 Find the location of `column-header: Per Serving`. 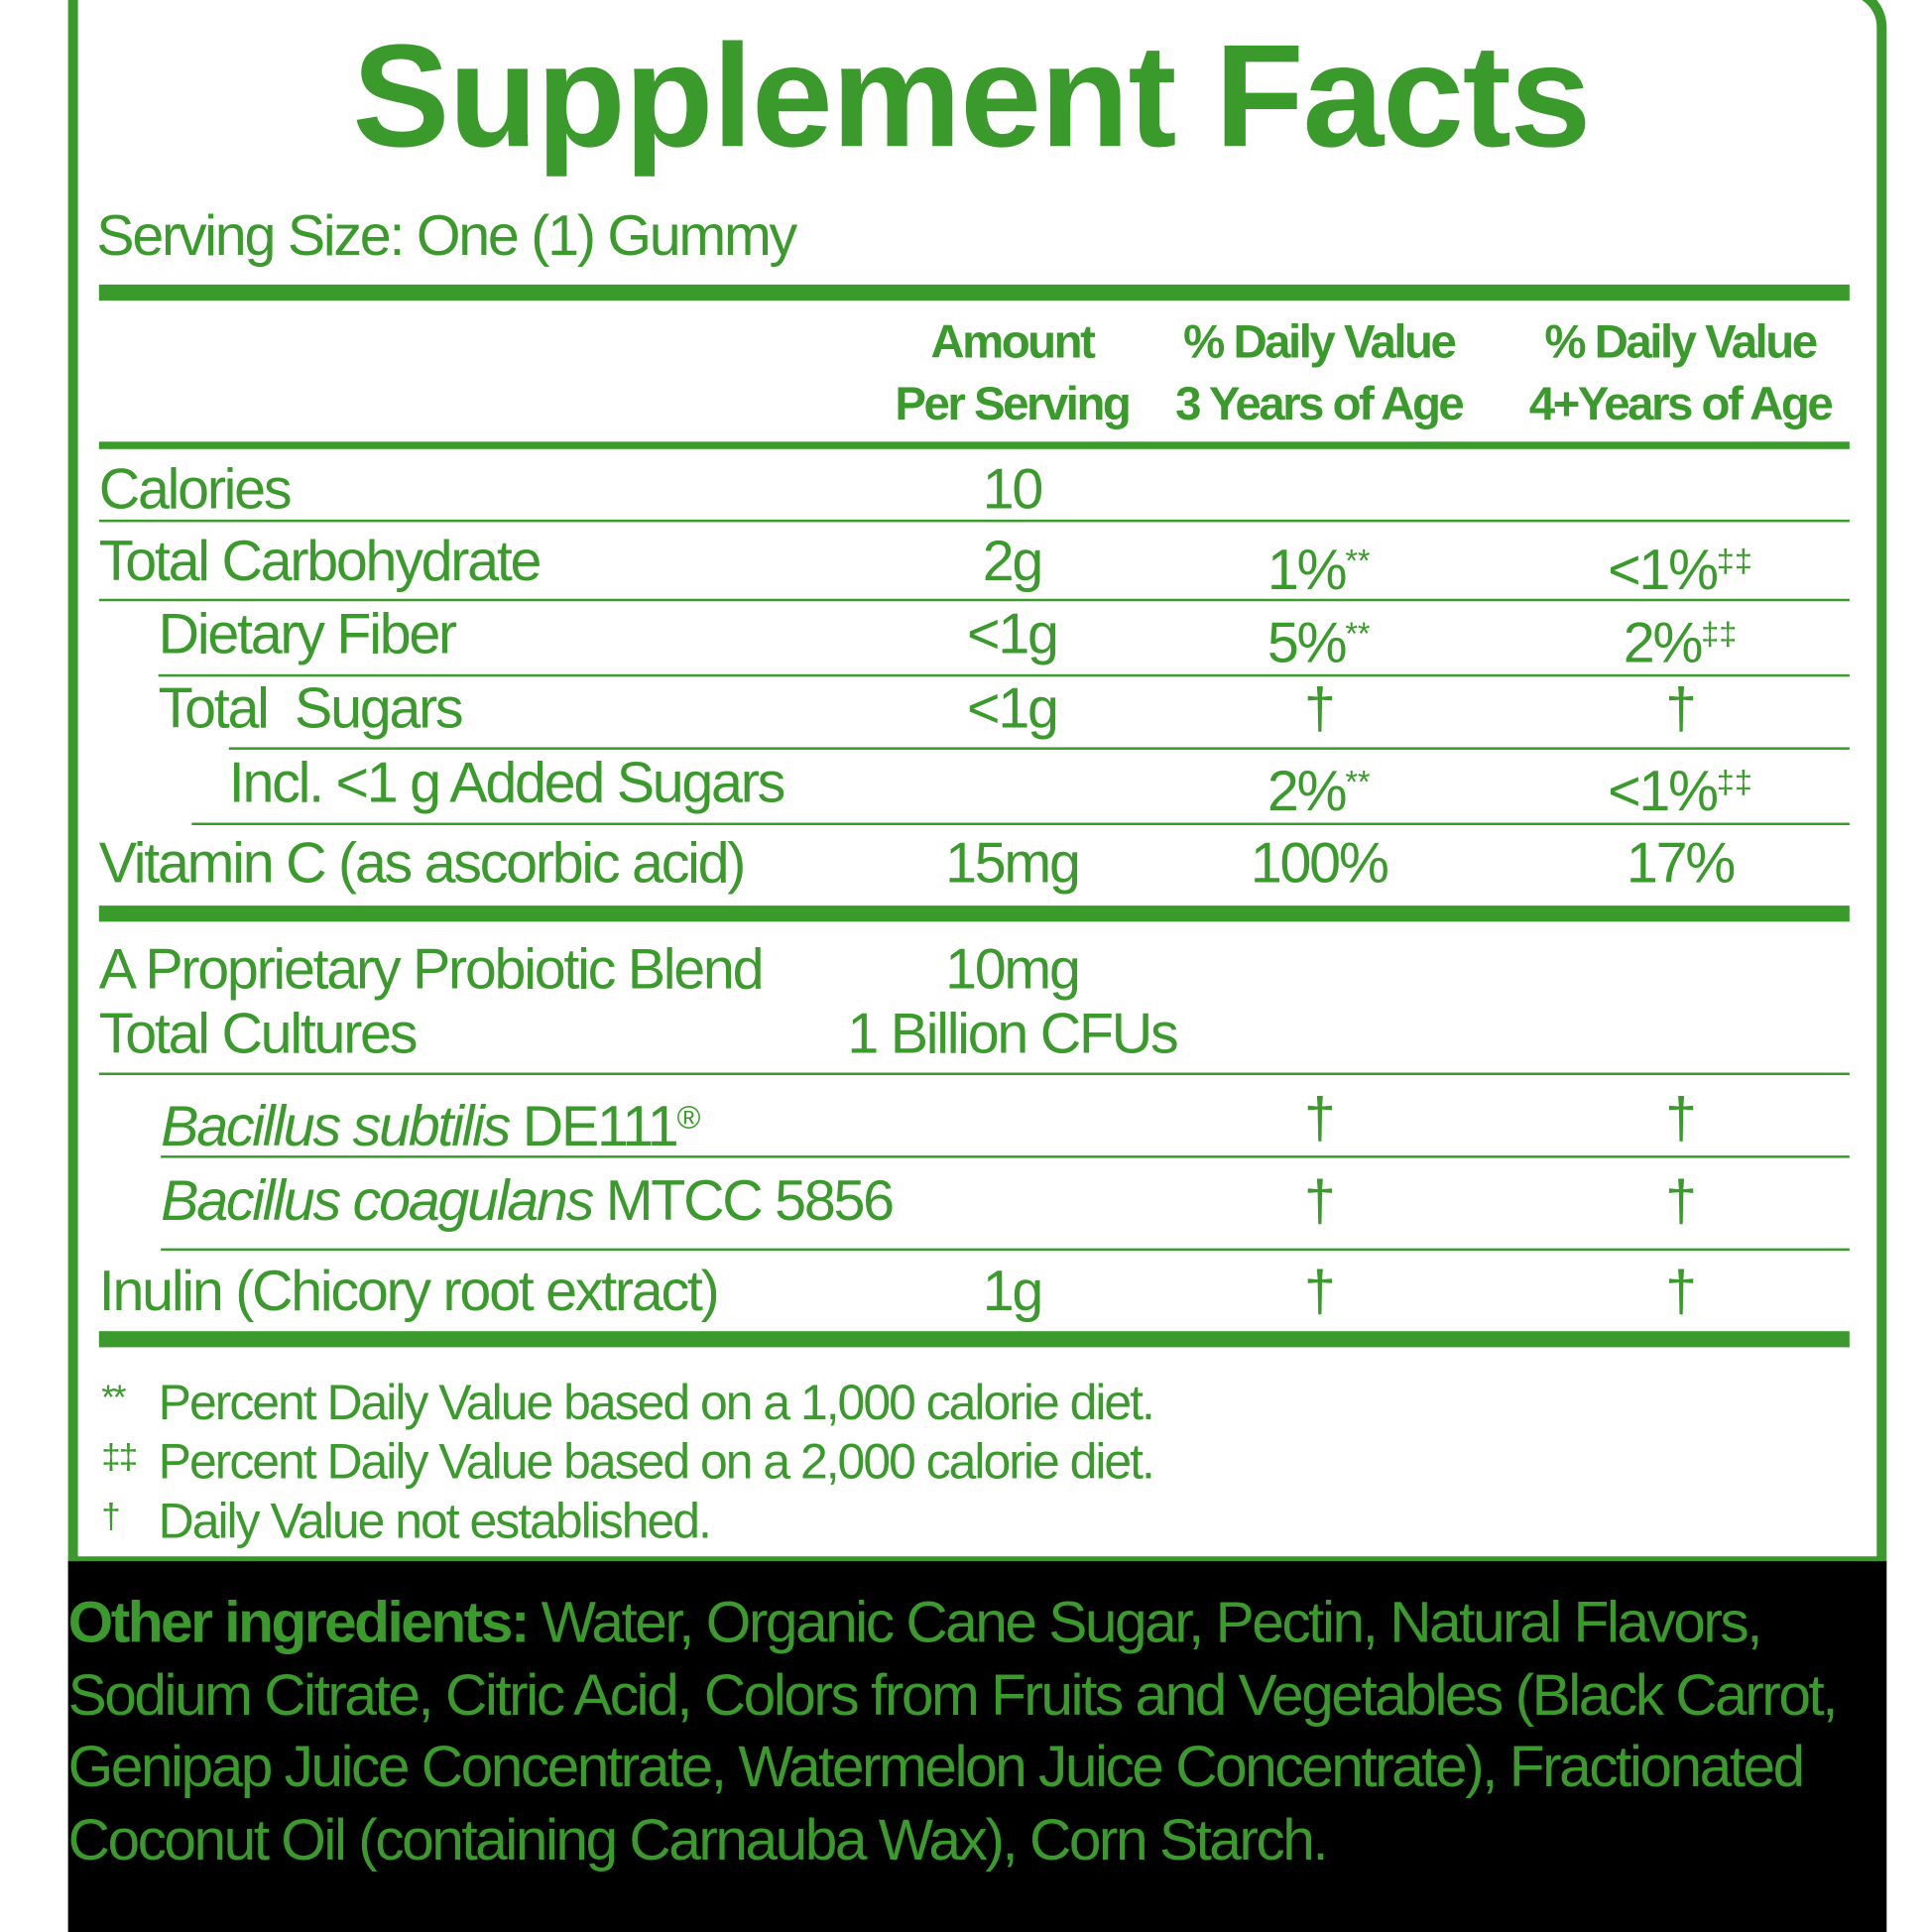

column-header: Per Serving is located at coordinates (1013, 404).